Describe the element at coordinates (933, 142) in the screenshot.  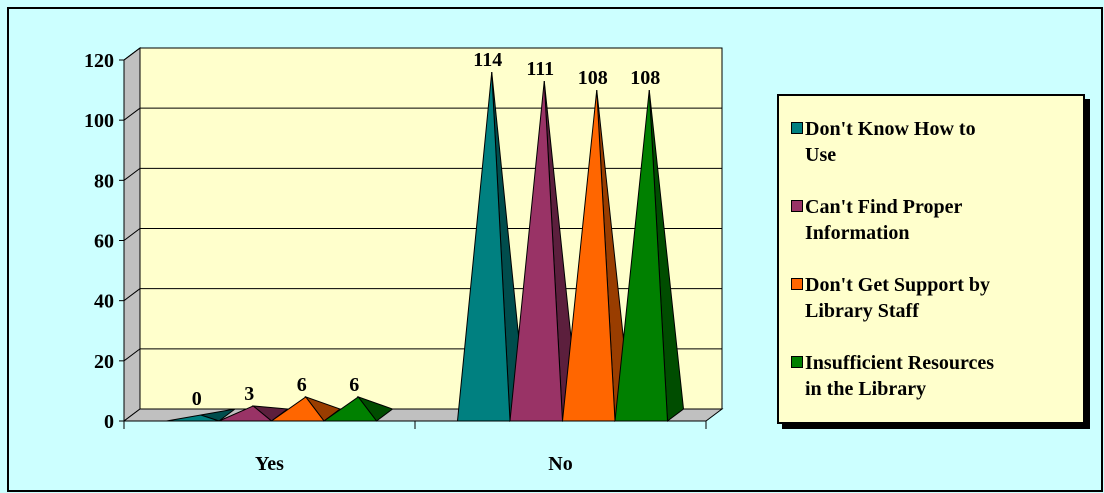
I see `legend-item-dont-know: Don't Know How to Use` at that location.